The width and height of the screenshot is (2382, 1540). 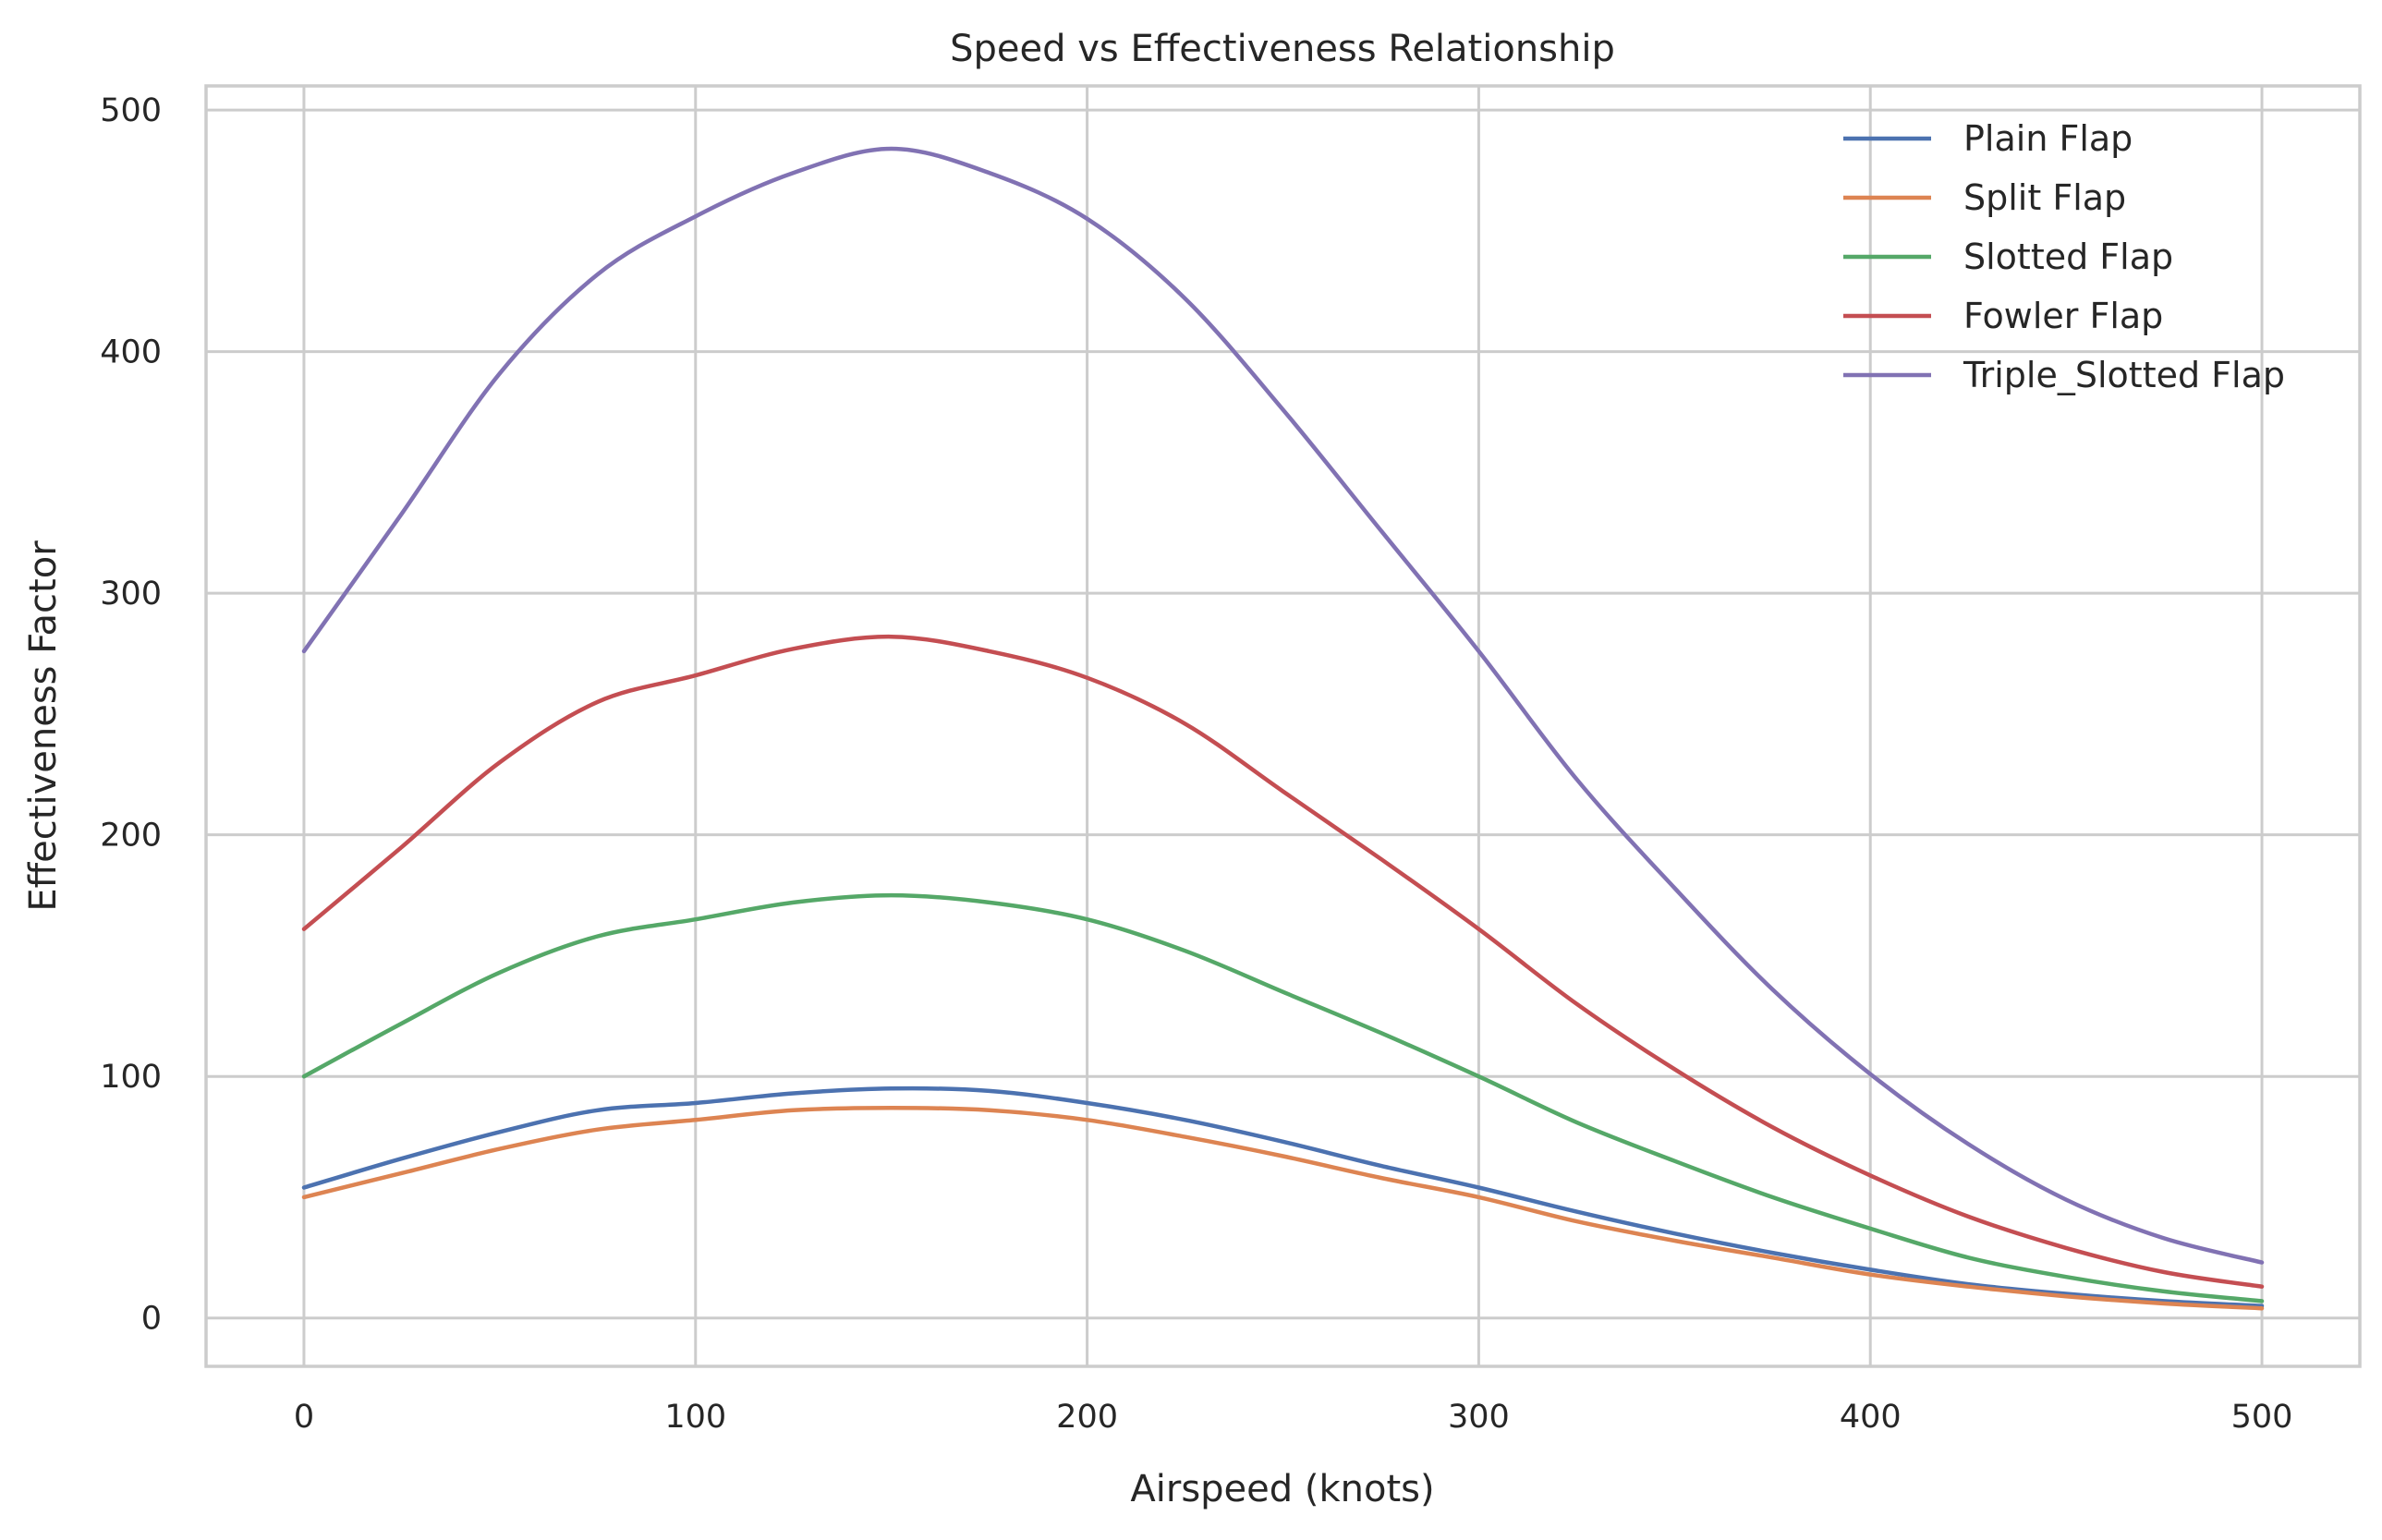 I want to click on y-tick-label: 400, so click(x=131, y=352).